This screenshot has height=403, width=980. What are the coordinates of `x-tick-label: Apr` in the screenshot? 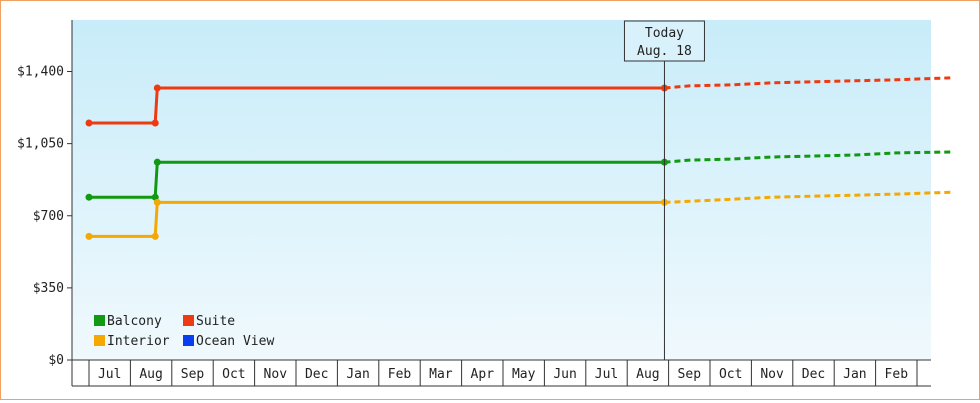 It's located at (483, 374).